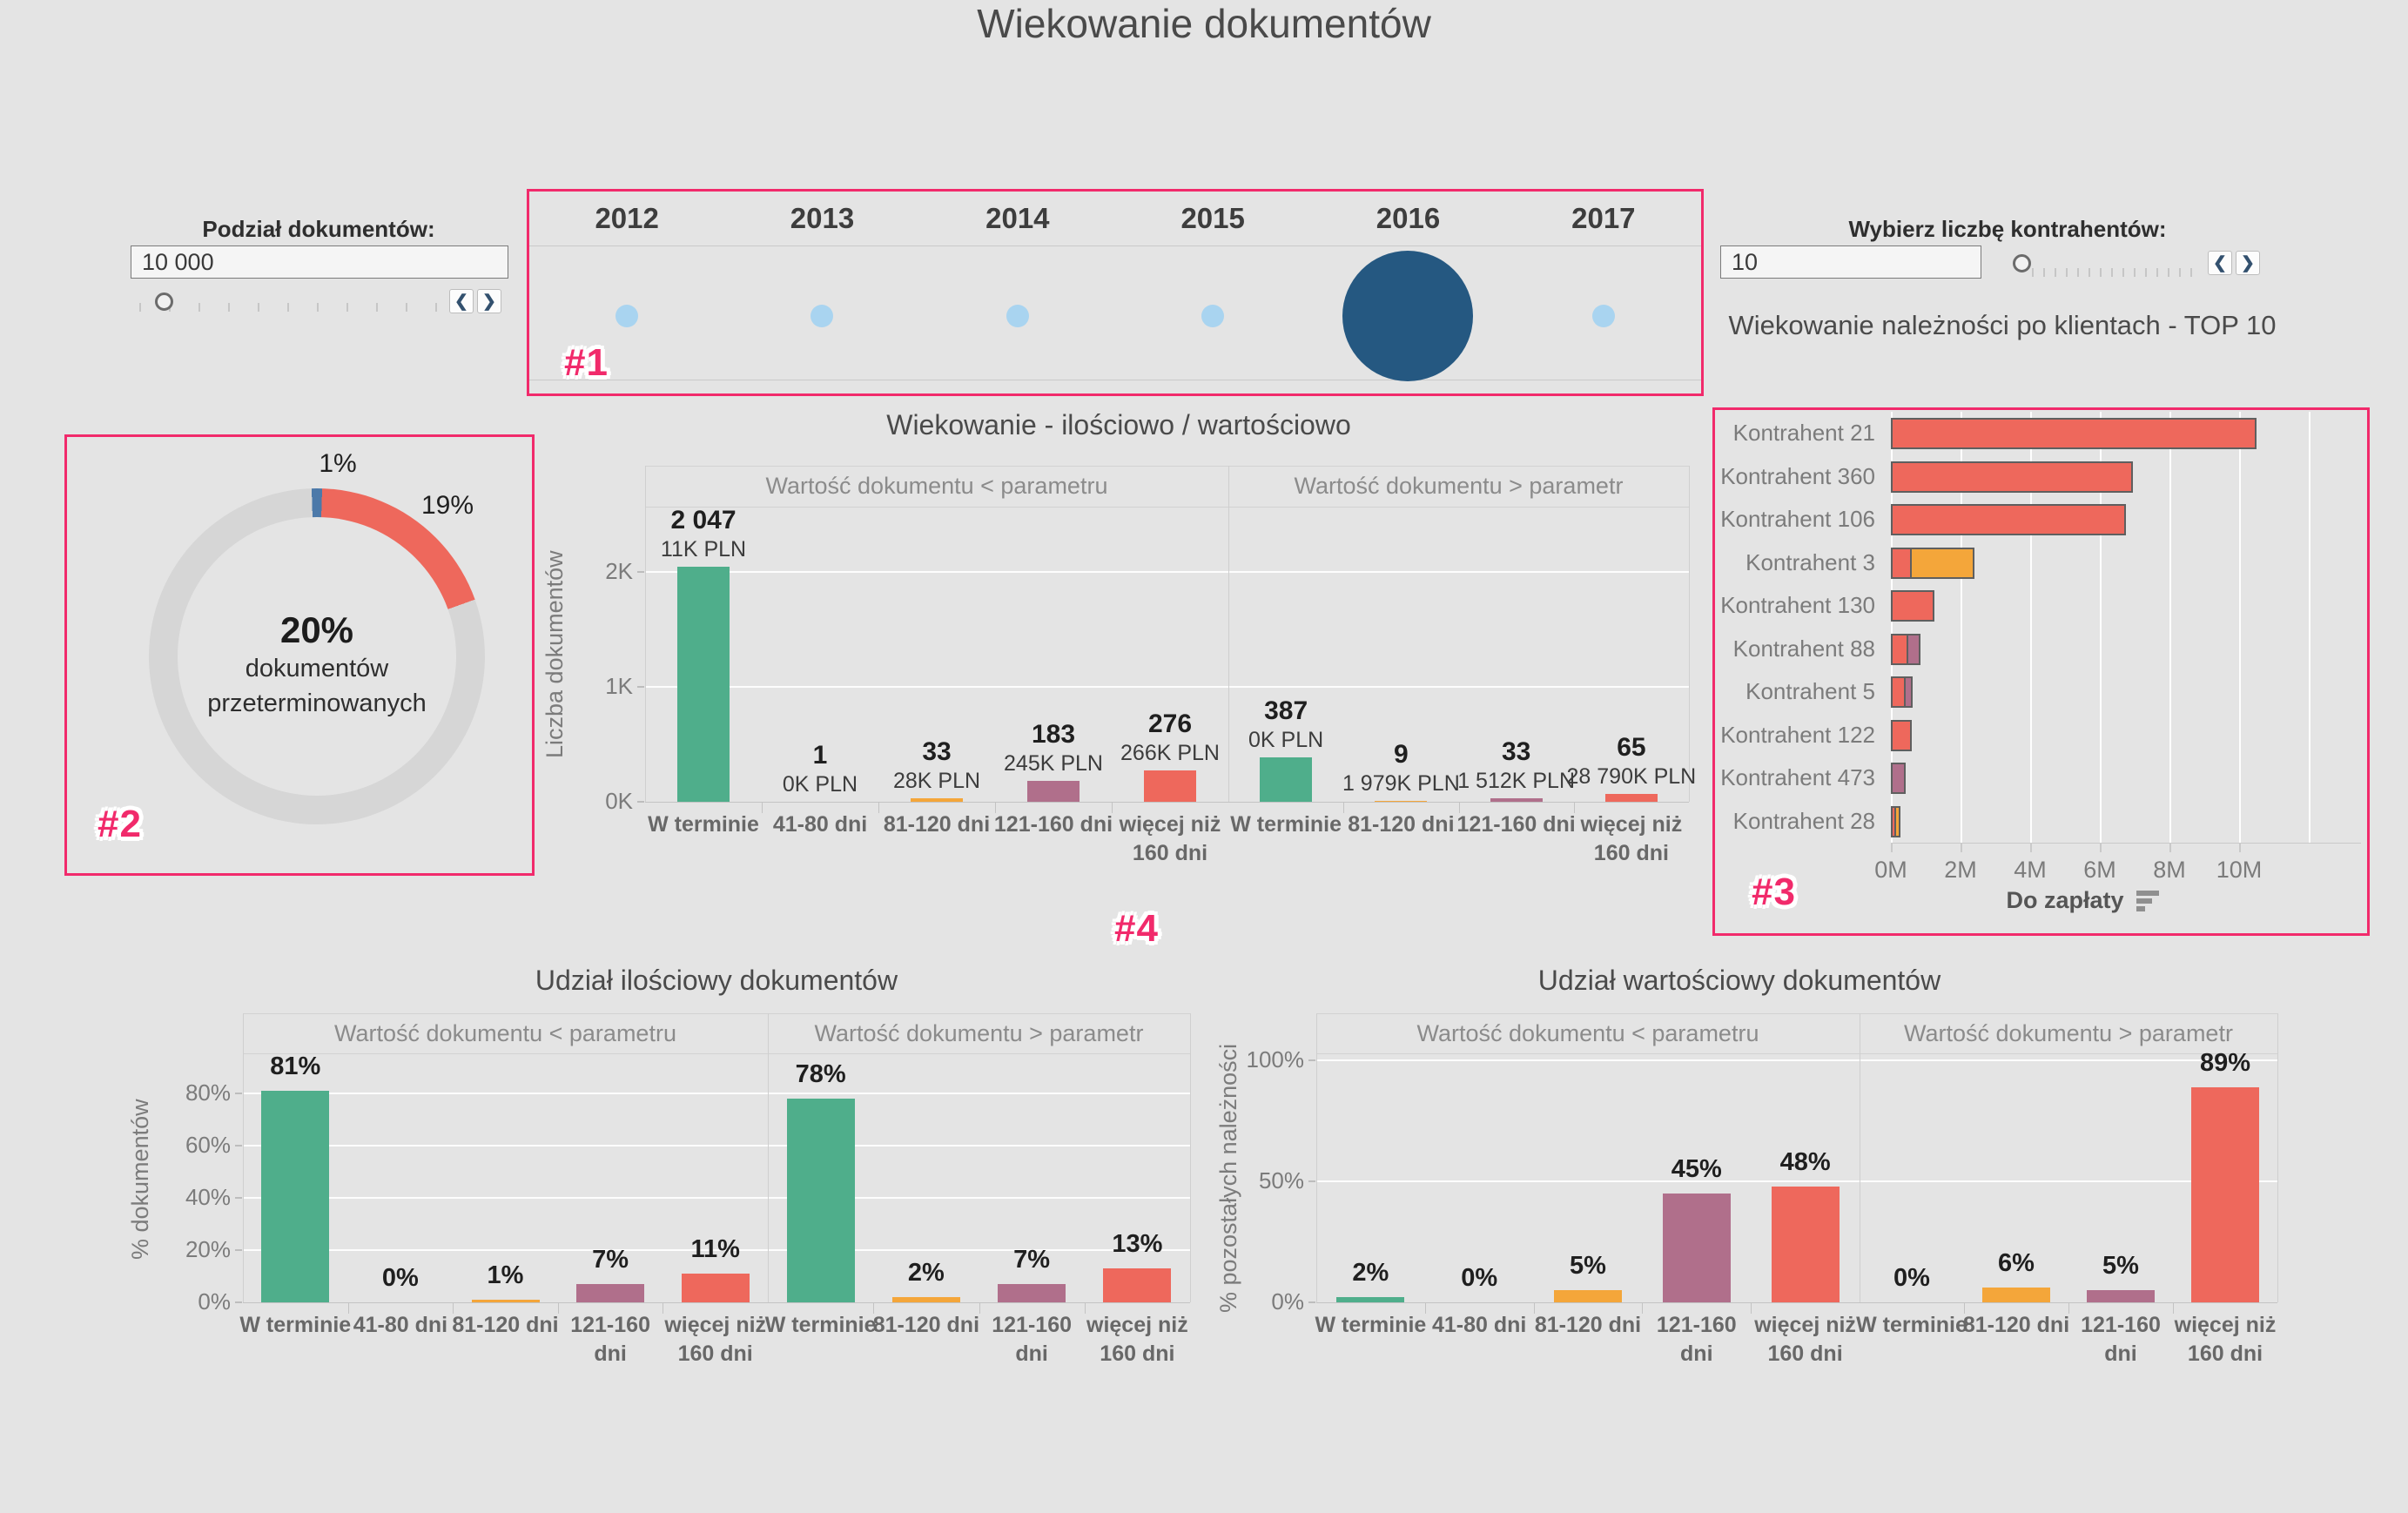  I want to click on document-split-input: 10 000, so click(319, 262).